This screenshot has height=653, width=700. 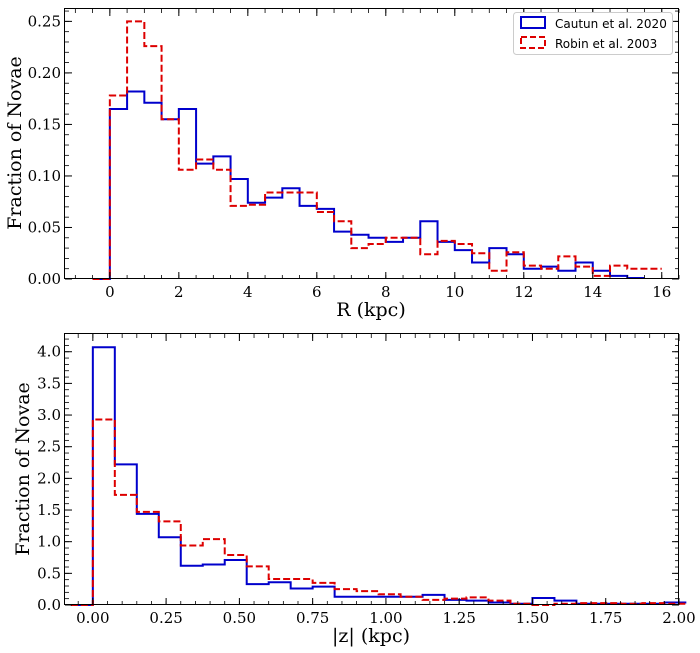 I want to click on p2-y-tick-label: 2.5, so click(x=49, y=447).